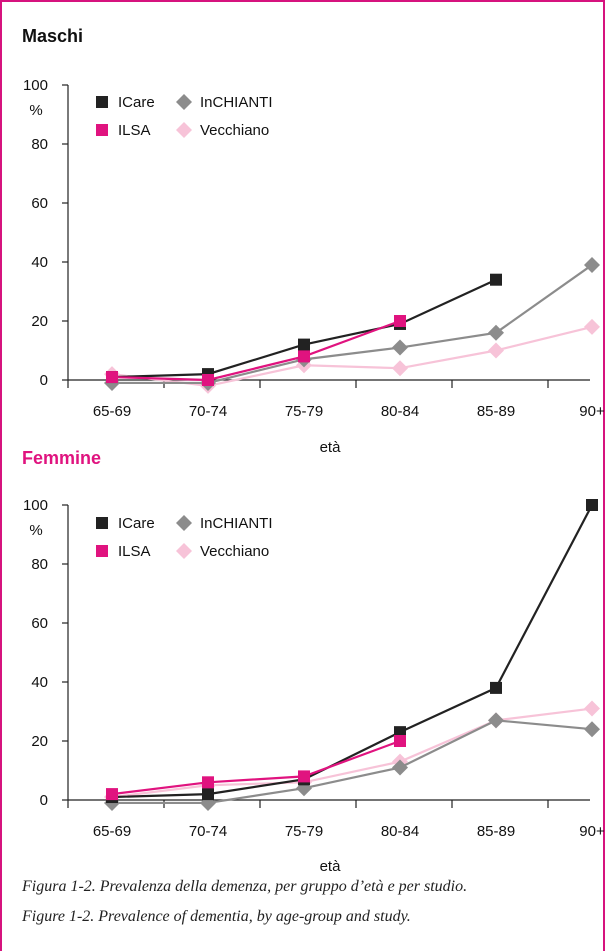 Image resolution: width=605 pixels, height=951 pixels. What do you see at coordinates (61, 458) in the screenshot?
I see `chart-title: Femmine` at bounding box center [61, 458].